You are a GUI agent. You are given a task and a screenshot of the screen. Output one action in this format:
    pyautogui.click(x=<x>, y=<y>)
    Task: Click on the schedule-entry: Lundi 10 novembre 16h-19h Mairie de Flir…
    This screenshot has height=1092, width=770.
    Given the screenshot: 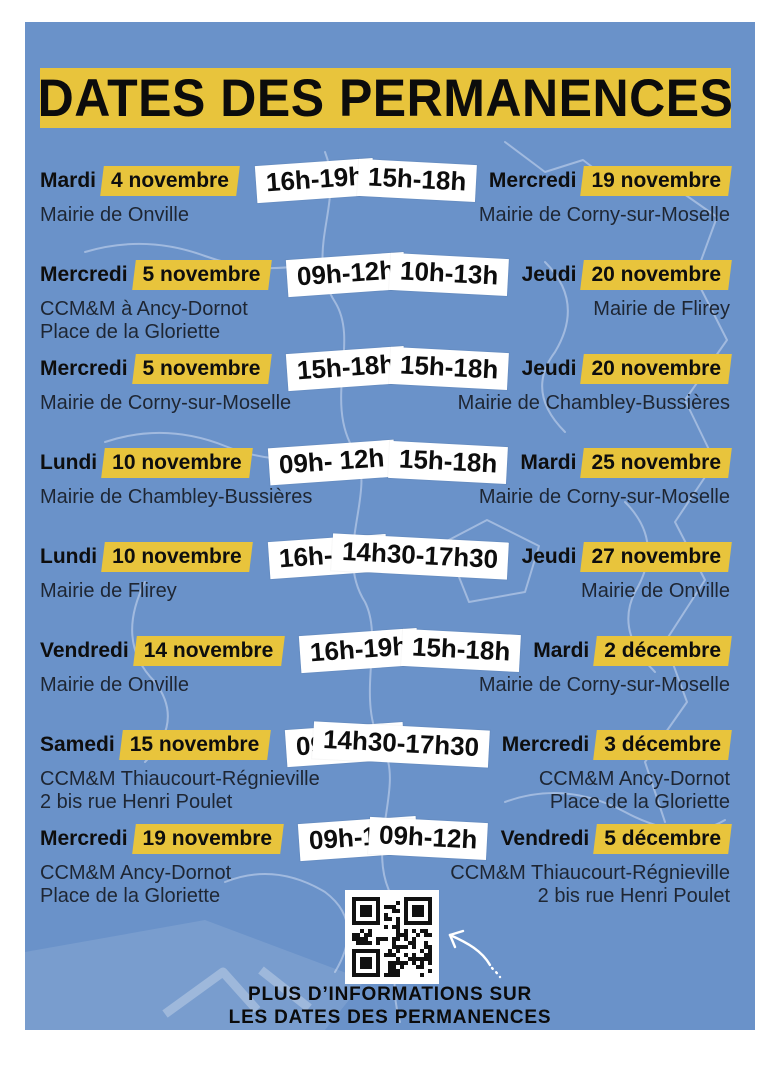 What is the action you would take?
    pyautogui.click(x=222, y=582)
    